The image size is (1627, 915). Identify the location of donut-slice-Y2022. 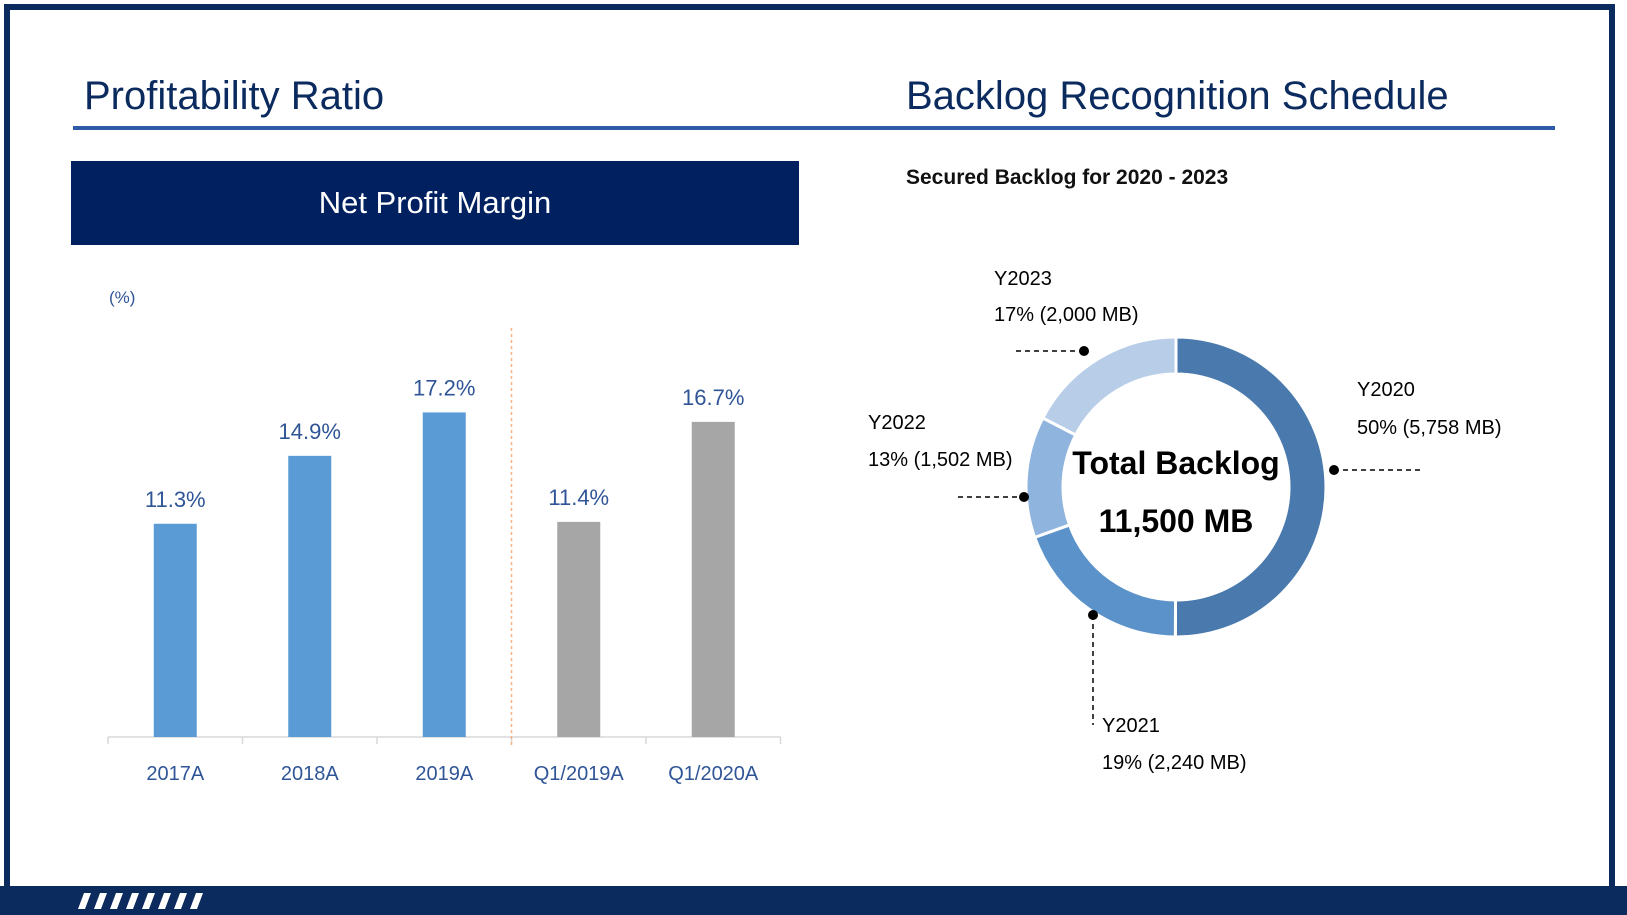
(1051, 477).